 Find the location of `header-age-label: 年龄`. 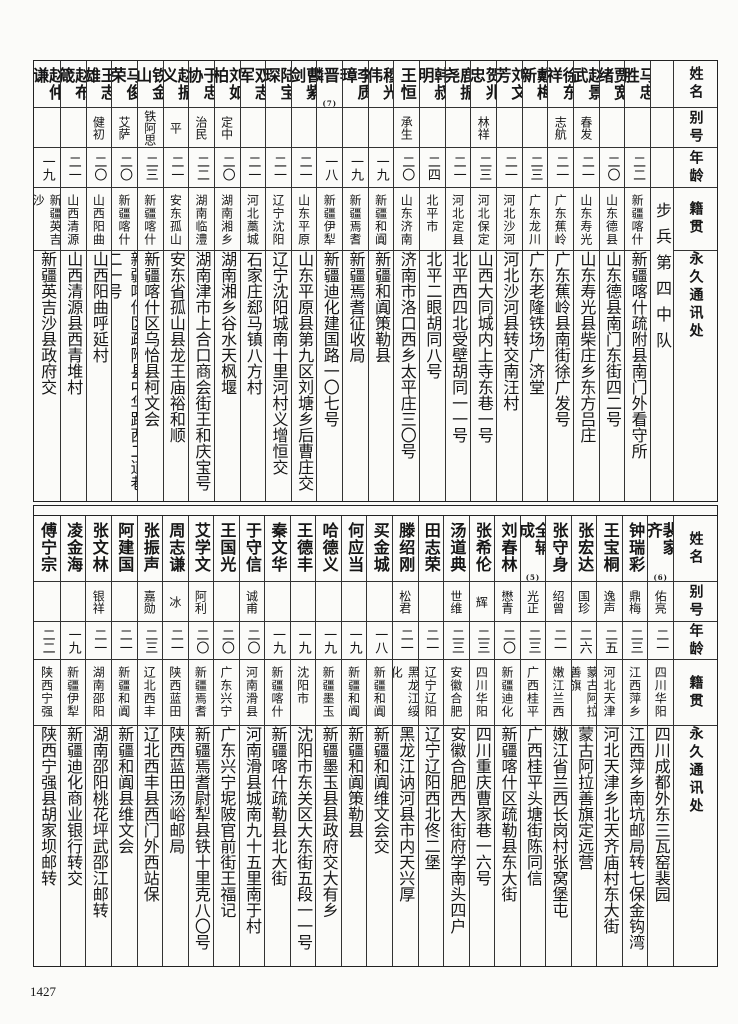

header-age-label: 年龄 is located at coordinates (695, 640).